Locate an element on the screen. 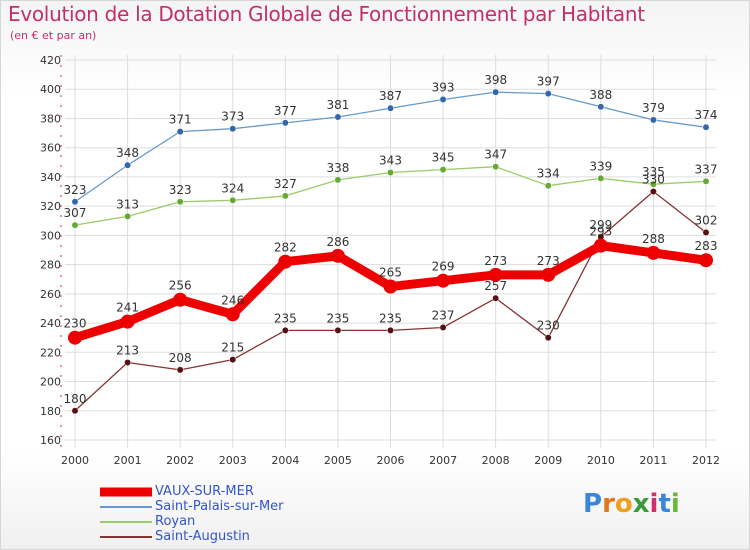  data-label: 265 is located at coordinates (390, 273).